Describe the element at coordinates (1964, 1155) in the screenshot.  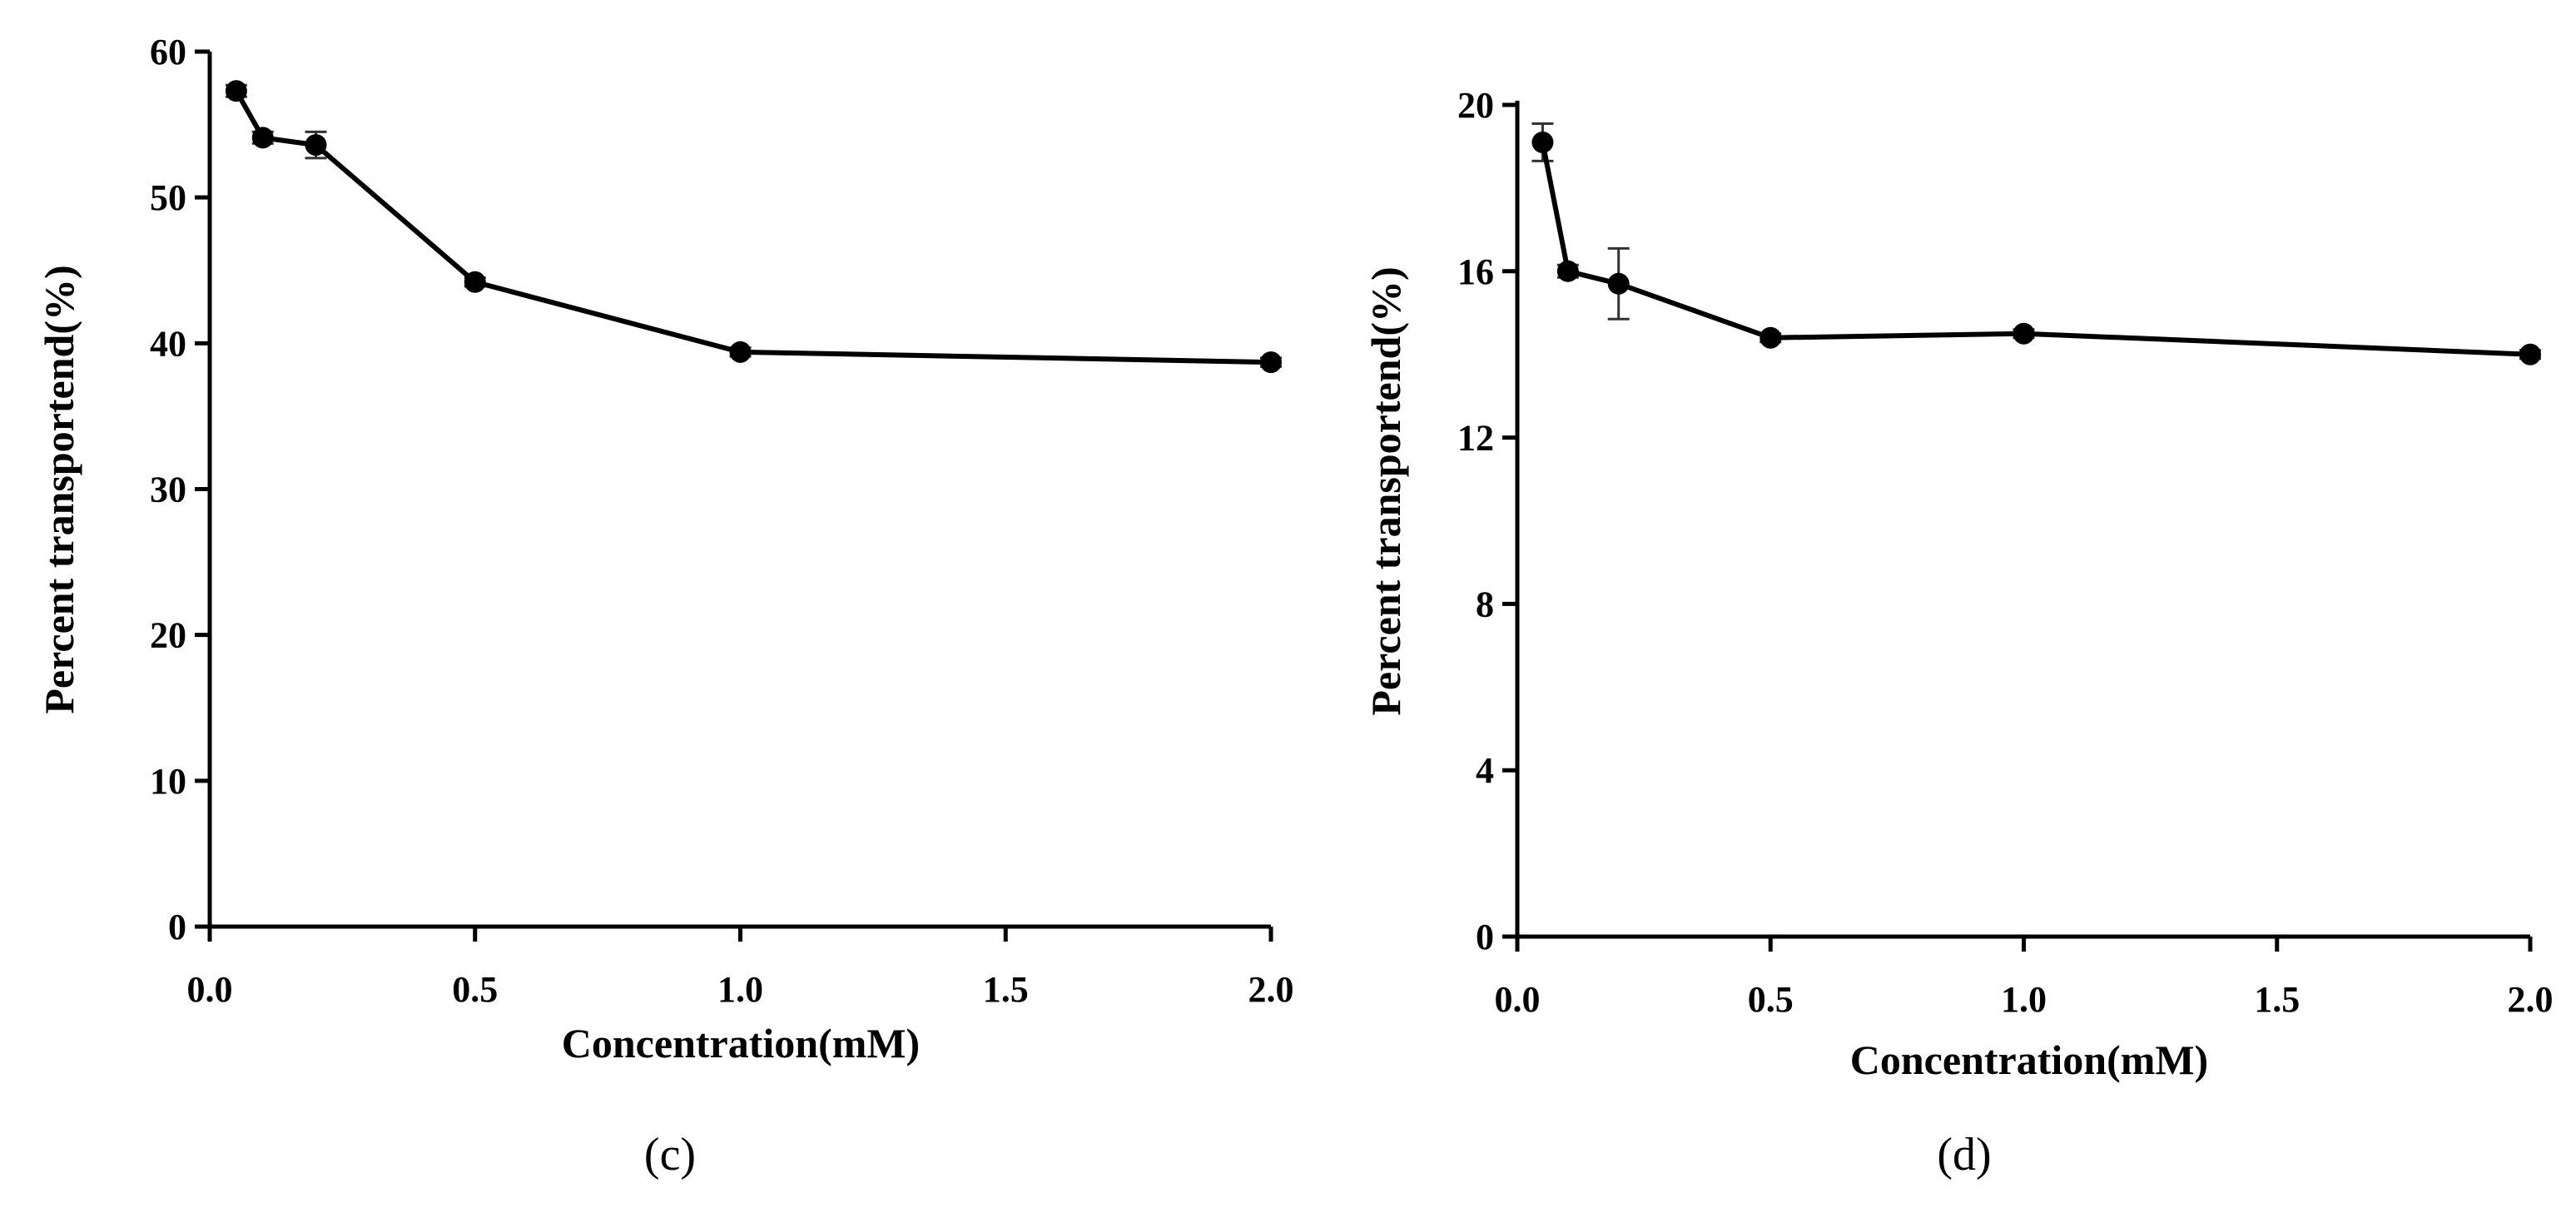
I see `panel-d-label: (d)` at that location.